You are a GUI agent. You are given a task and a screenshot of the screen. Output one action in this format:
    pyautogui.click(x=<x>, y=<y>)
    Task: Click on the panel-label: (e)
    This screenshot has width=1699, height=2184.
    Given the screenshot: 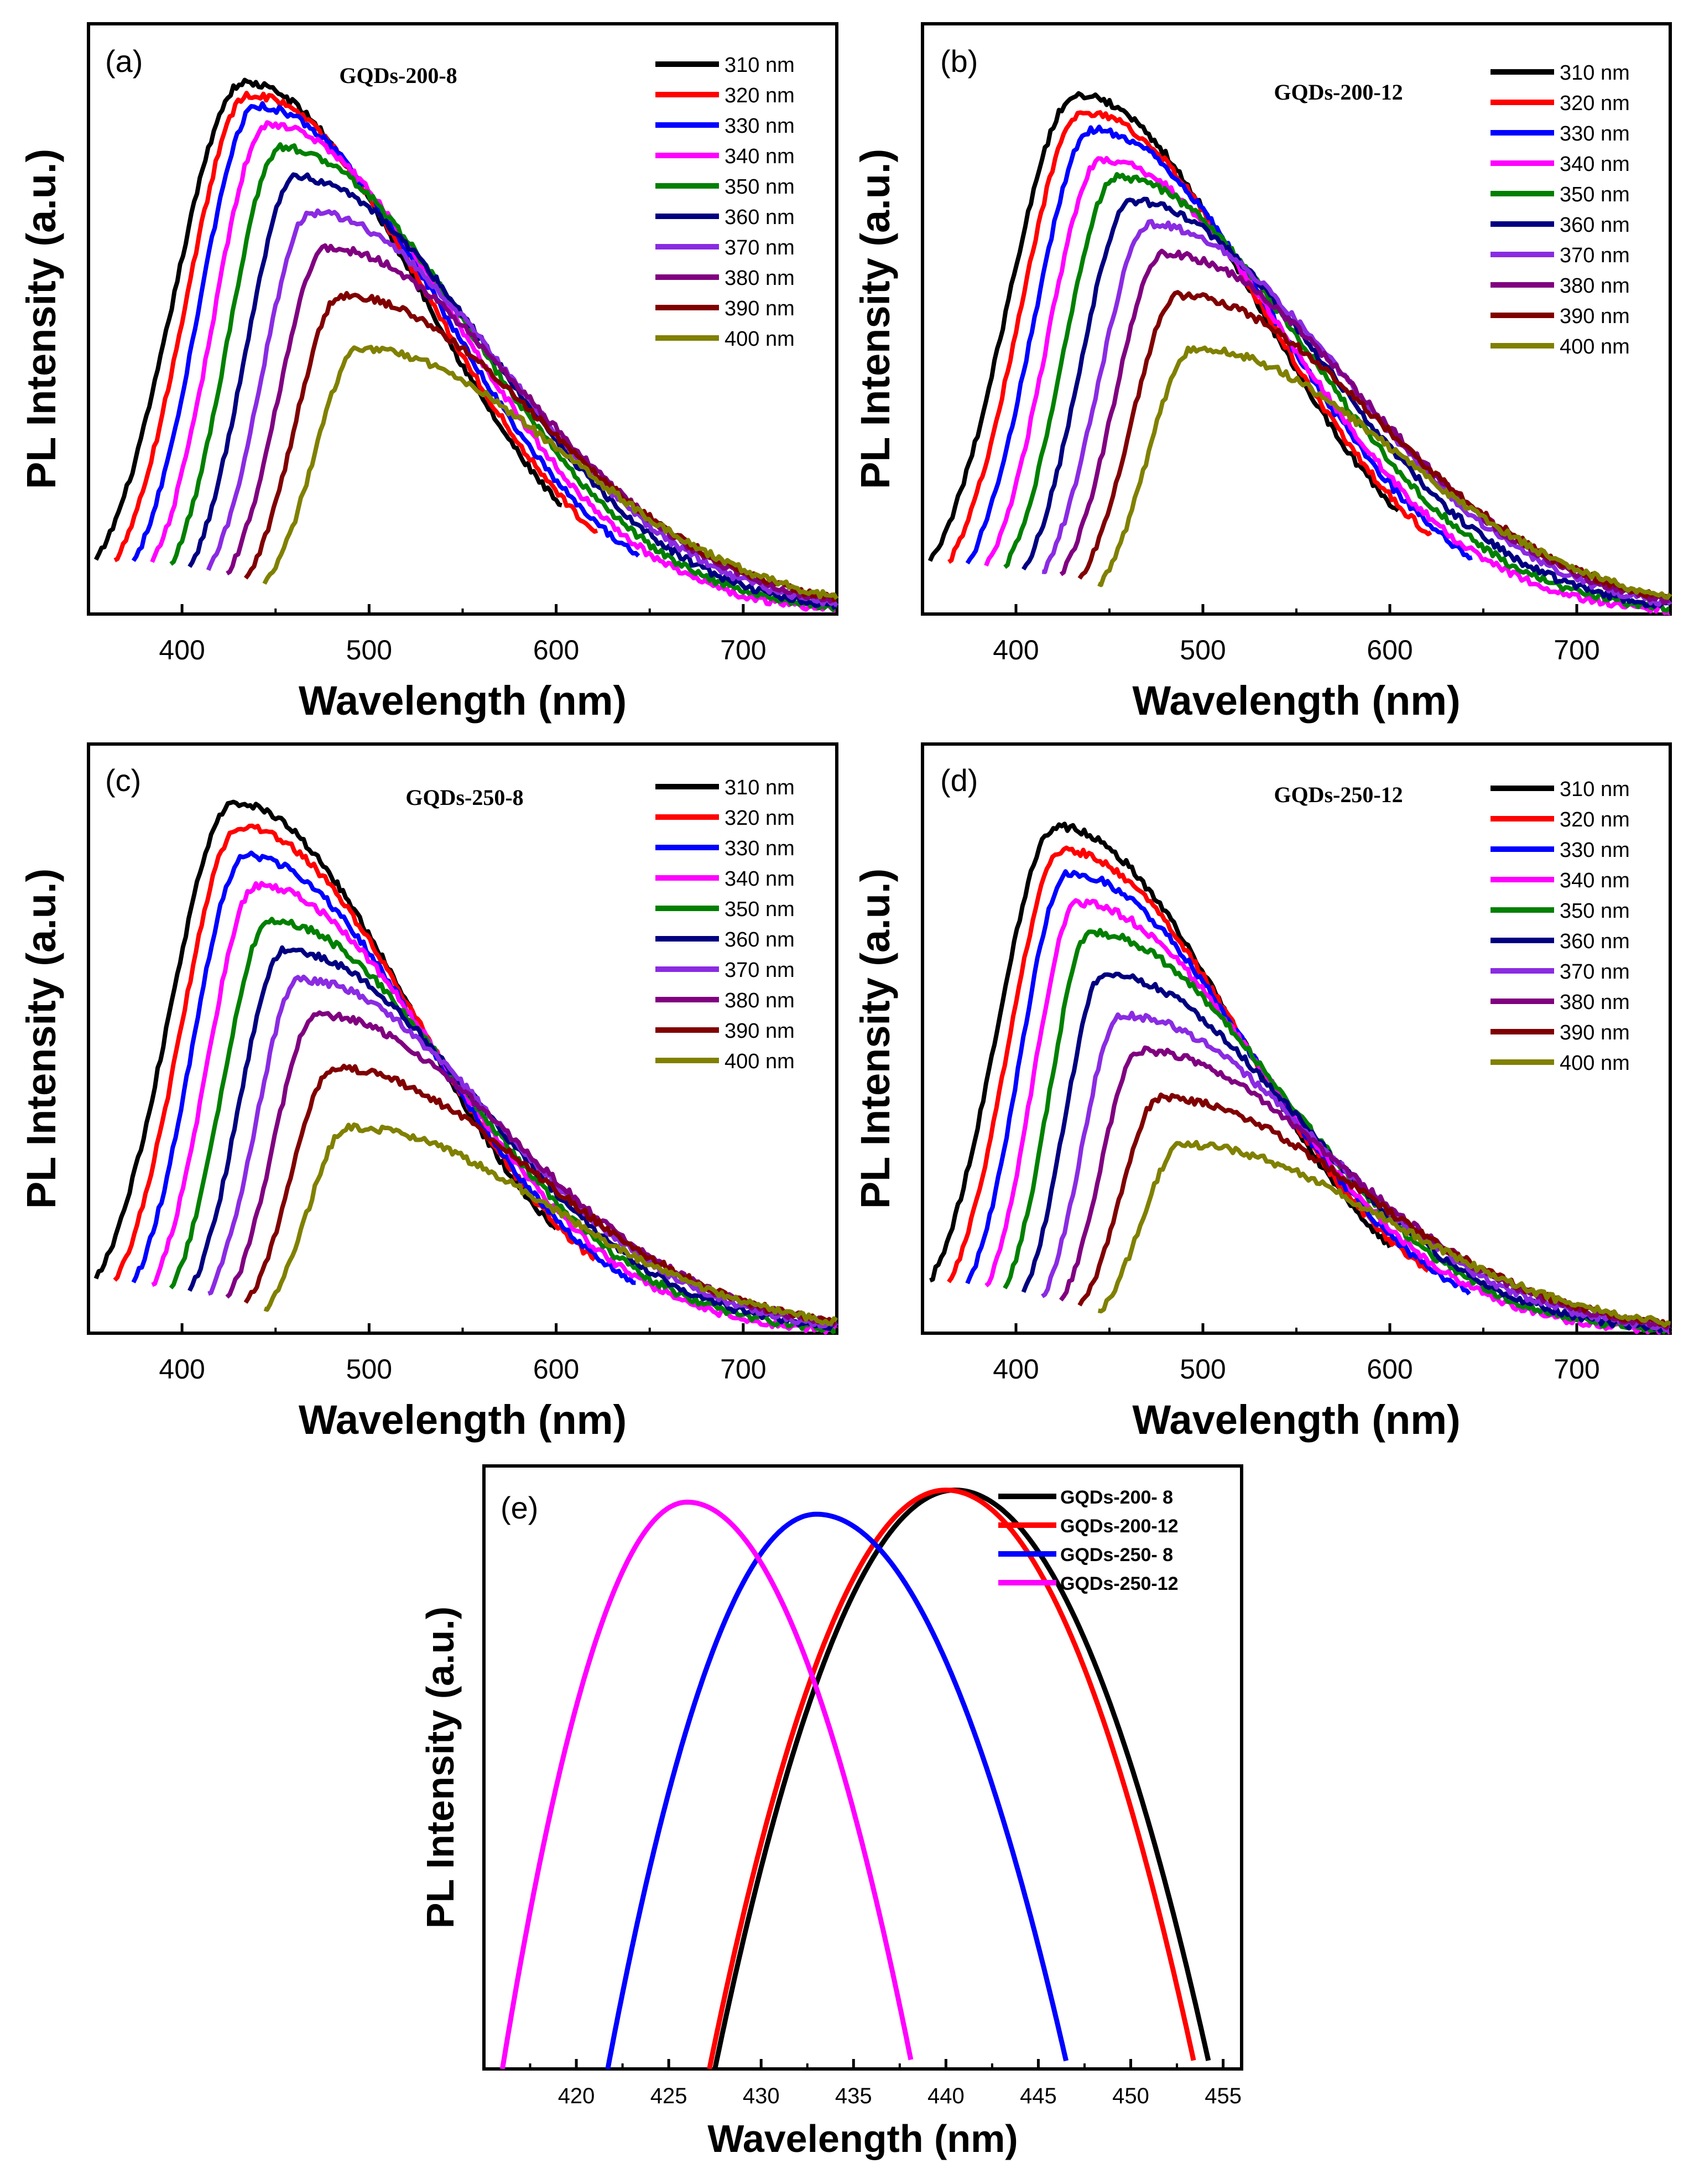 What is the action you would take?
    pyautogui.click(x=519, y=1507)
    